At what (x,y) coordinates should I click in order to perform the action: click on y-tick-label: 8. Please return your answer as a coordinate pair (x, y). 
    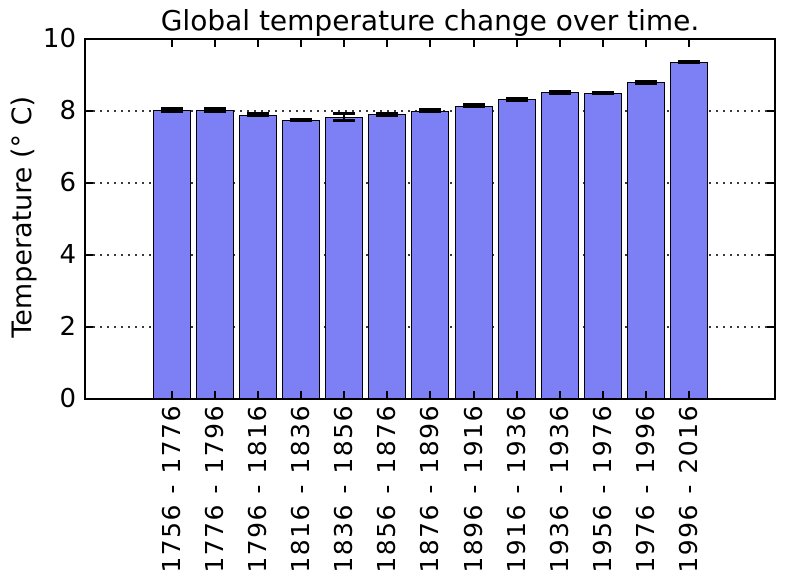
    Looking at the image, I should click on (67, 111).